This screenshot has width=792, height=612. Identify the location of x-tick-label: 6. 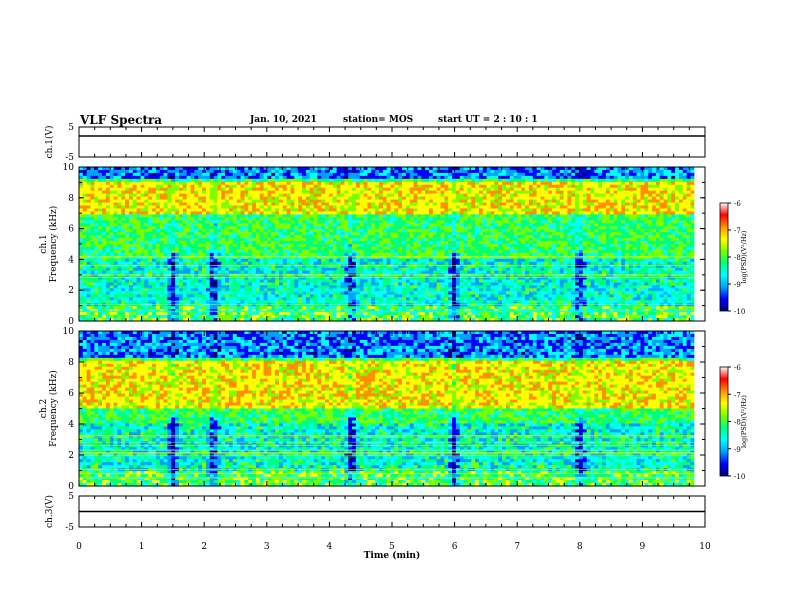
(455, 547).